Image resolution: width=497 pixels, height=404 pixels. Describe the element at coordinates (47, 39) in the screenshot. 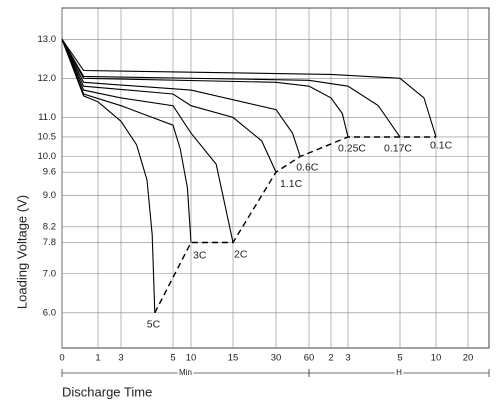

I see `y-tick-label: 13.0` at that location.